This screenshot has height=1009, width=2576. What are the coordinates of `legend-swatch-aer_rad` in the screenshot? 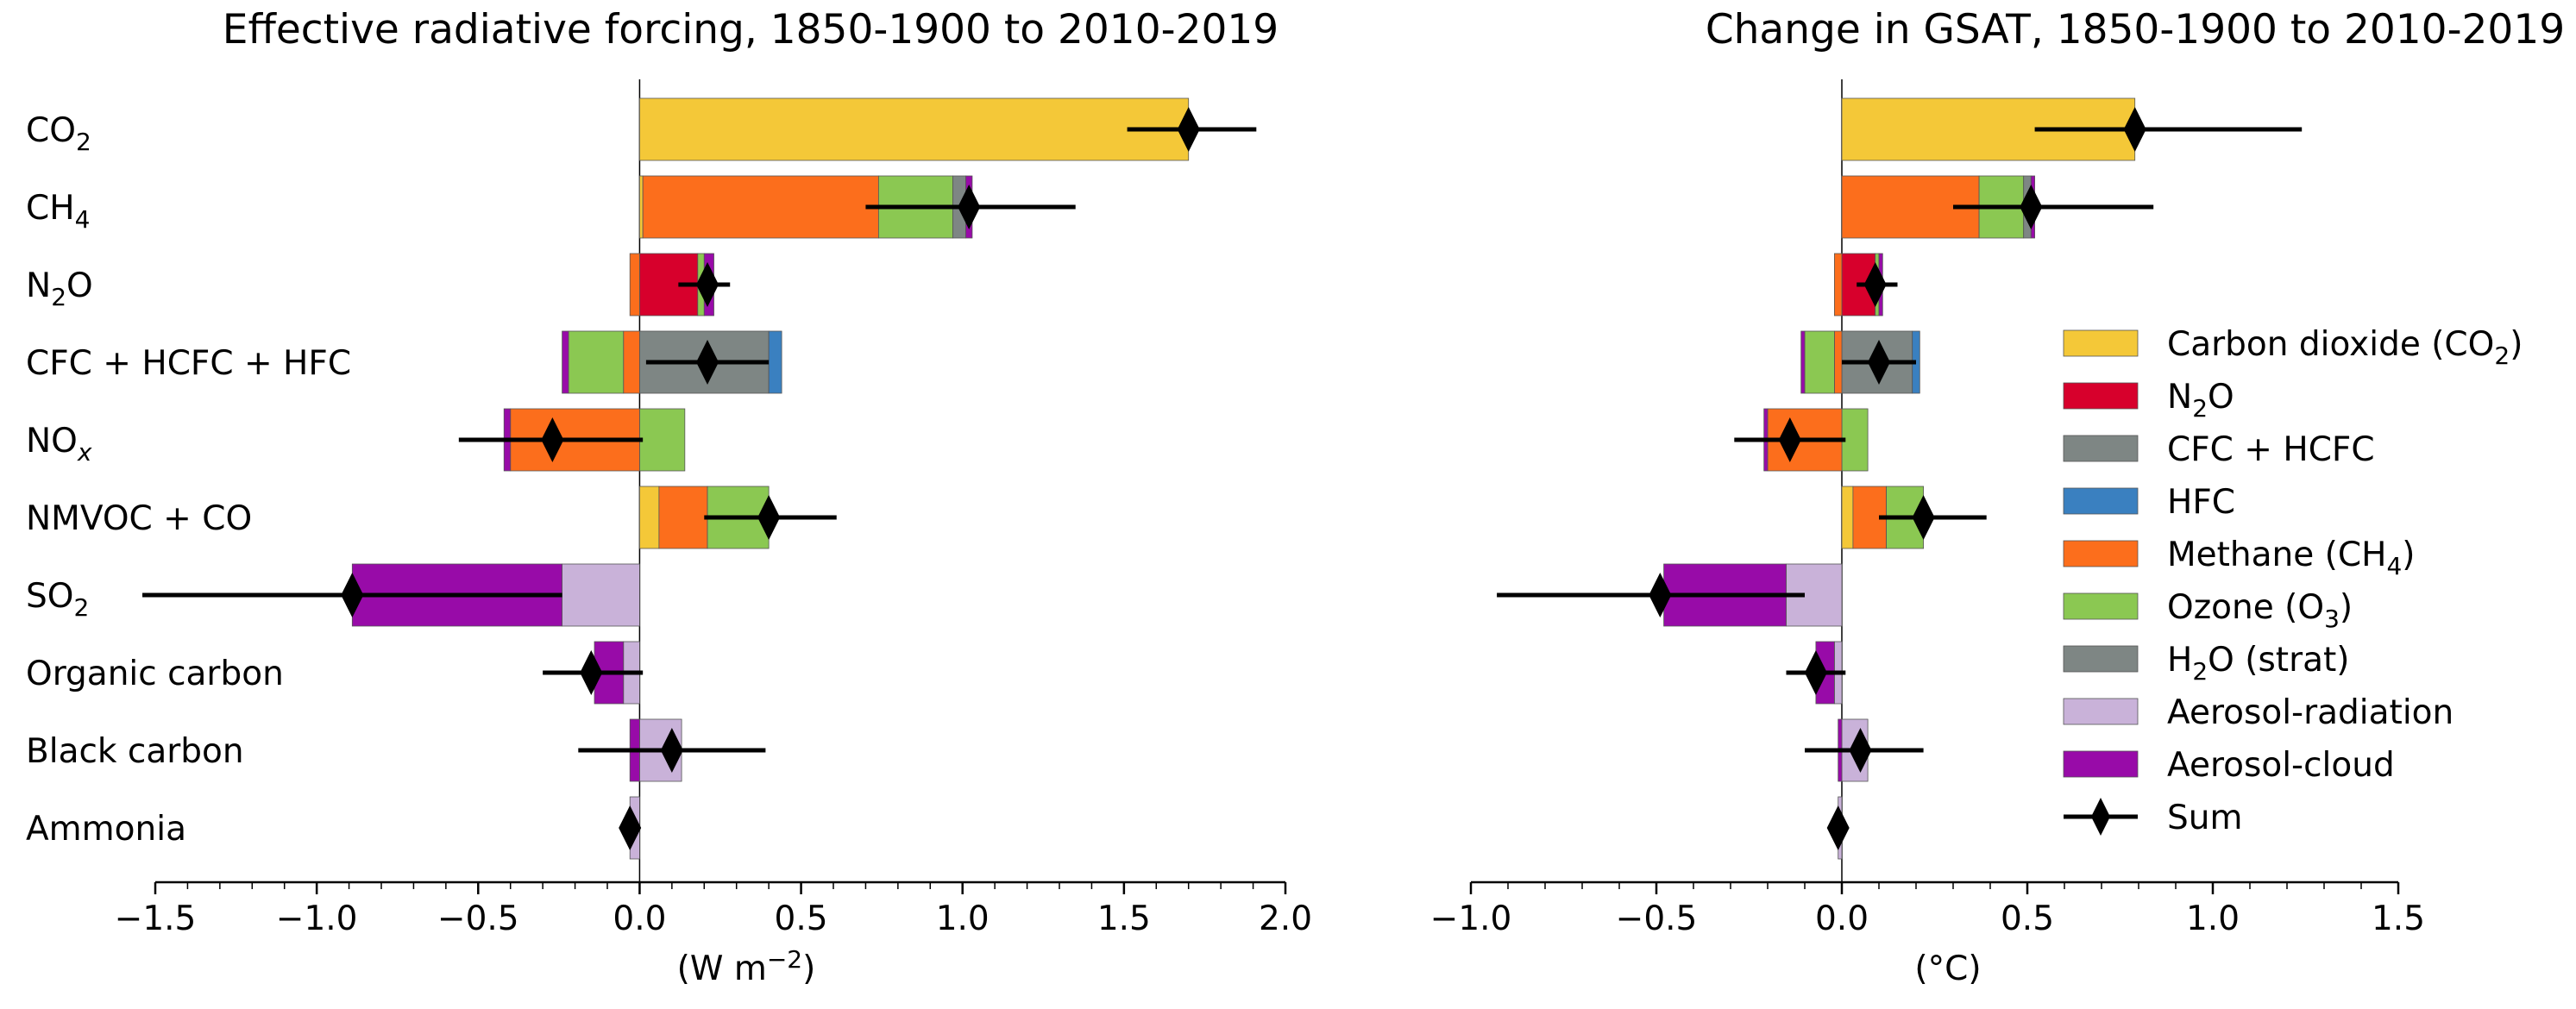 It's located at (2101, 711).